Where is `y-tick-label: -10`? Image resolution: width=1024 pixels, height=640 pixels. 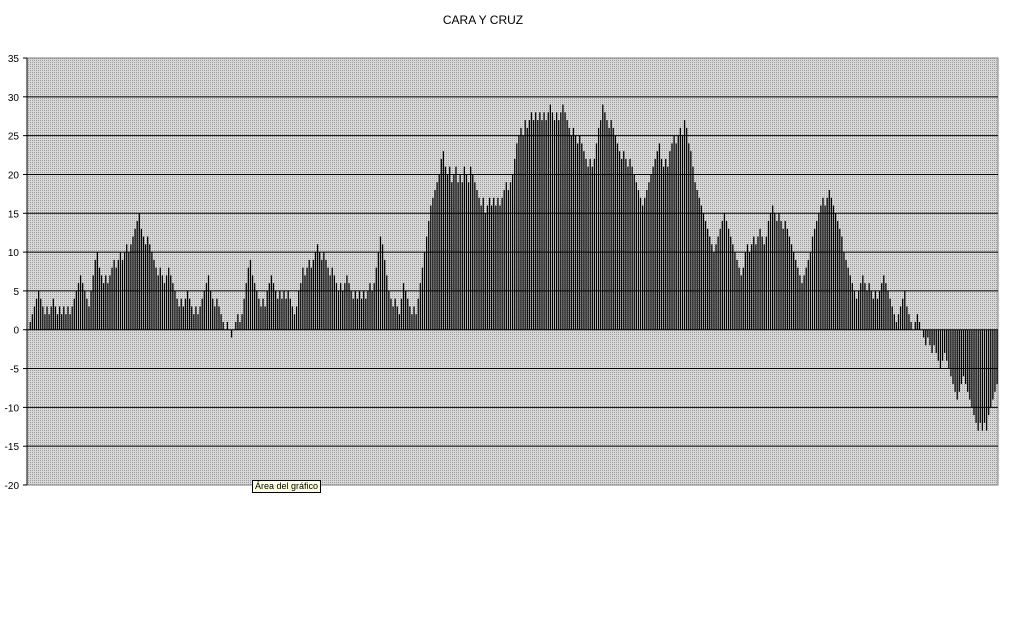 y-tick-label: -10 is located at coordinates (12, 408).